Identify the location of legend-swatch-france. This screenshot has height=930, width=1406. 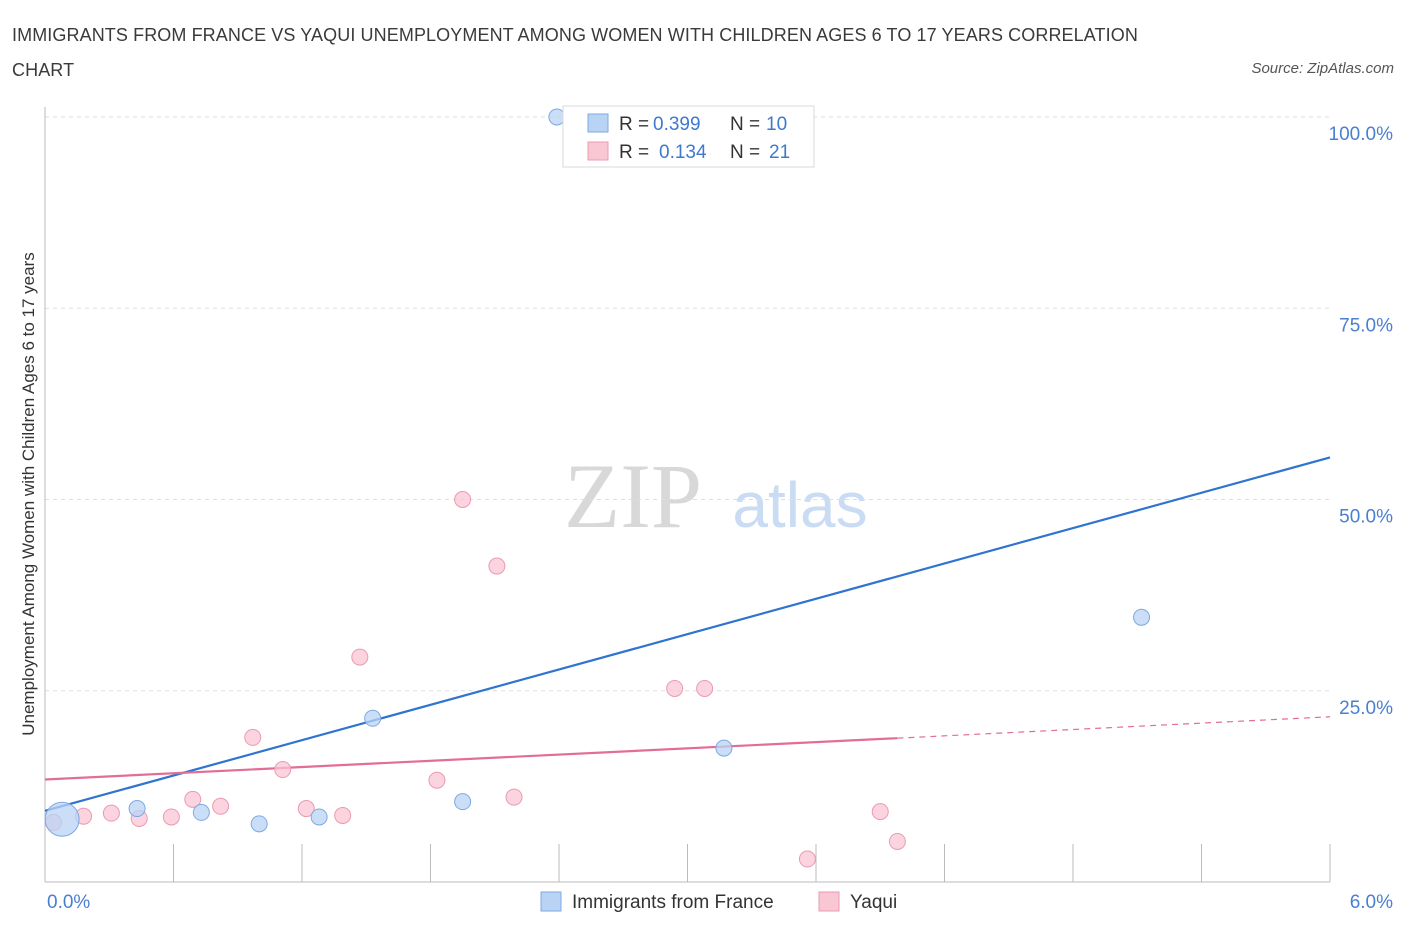
(551, 901).